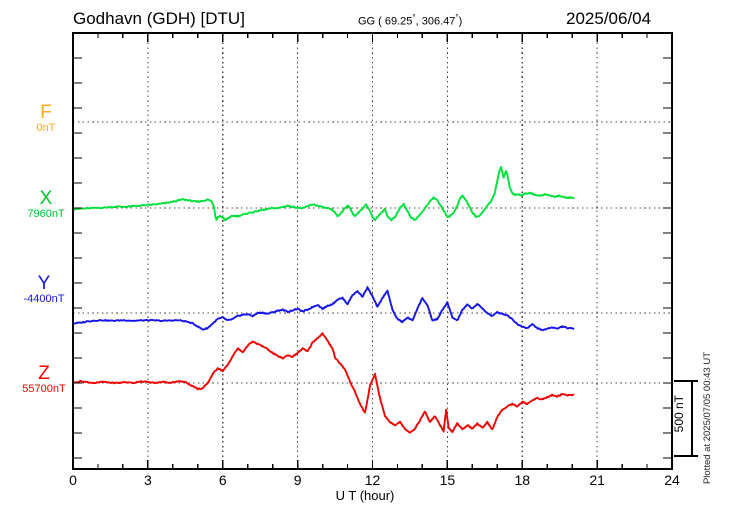 The image size is (730, 520). I want to click on observation-date: 2025/06/04, so click(609, 18).